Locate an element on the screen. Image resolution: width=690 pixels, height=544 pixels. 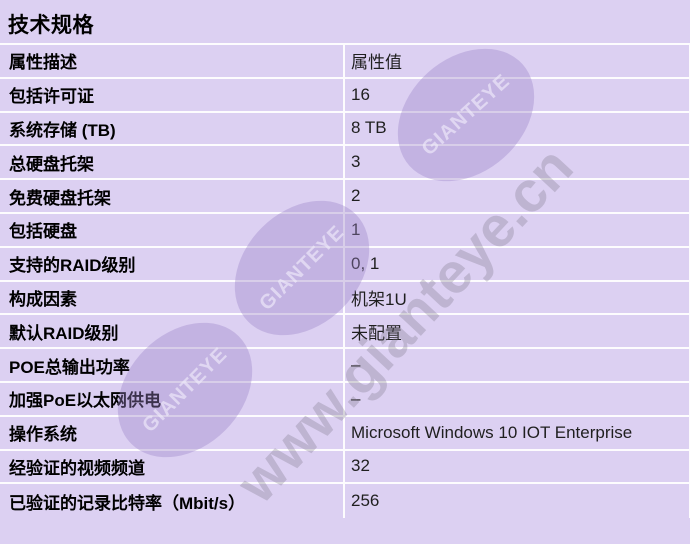
table-row: 默认RAID级别 未配置 is located at coordinates (344, 332).